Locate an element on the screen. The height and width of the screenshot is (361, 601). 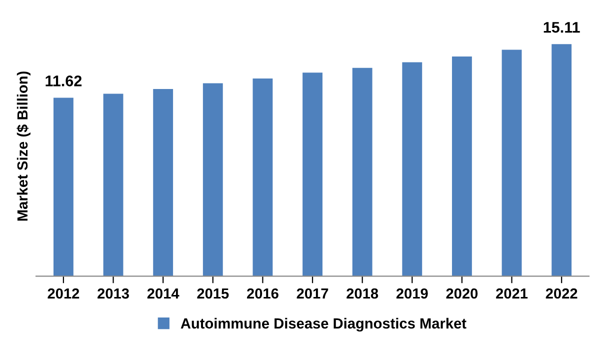
x-tick-label: 2016 is located at coordinates (262, 293).